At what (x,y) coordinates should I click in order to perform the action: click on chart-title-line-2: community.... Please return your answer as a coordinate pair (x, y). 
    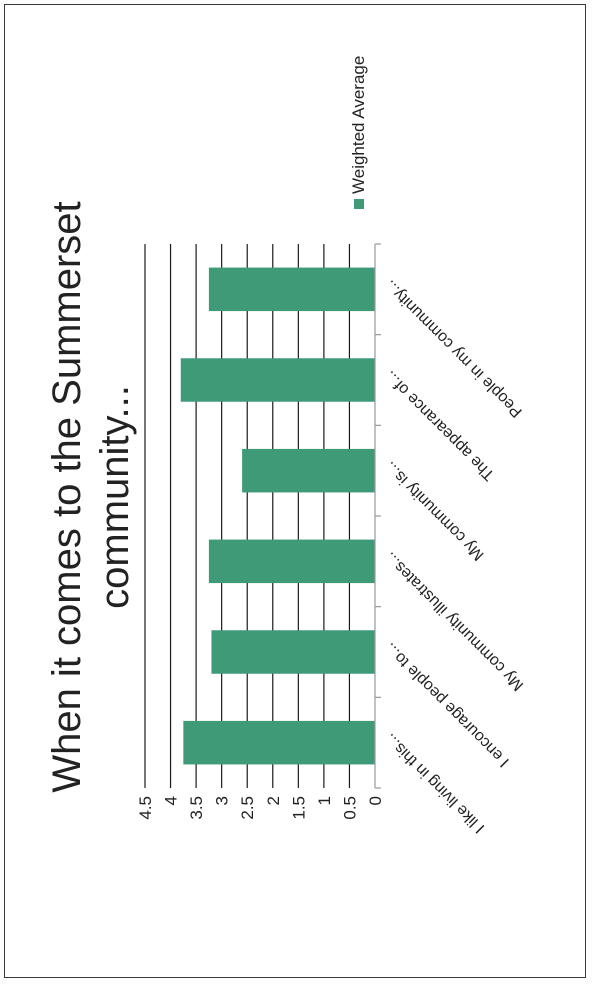
    Looking at the image, I should click on (115, 497).